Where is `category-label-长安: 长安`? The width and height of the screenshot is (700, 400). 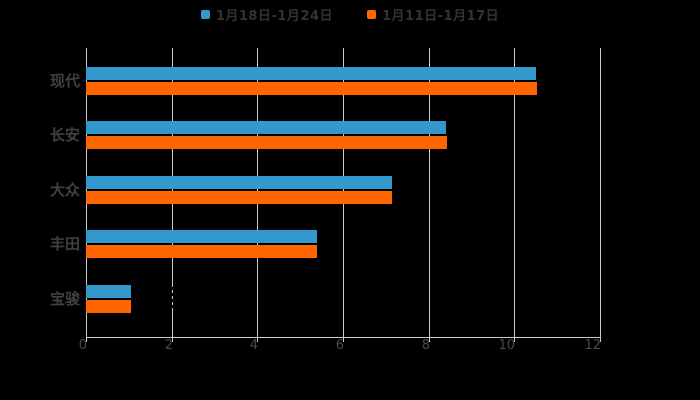 category-label-长安: 长安 is located at coordinates (64, 135).